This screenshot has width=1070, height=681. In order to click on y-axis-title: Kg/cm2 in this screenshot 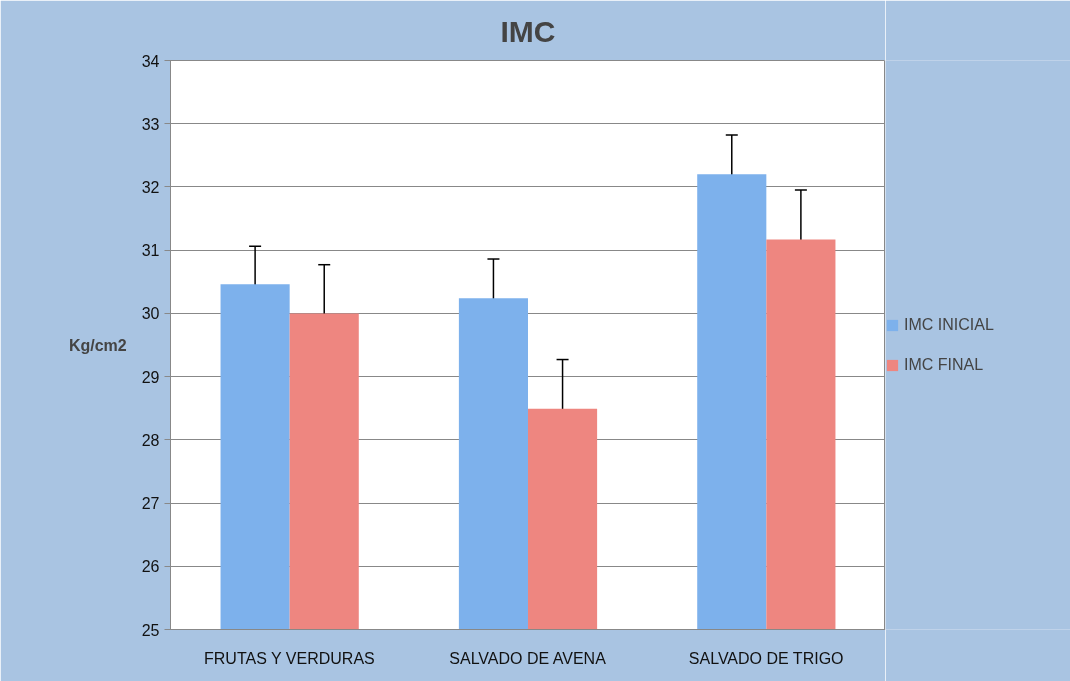, I will do `click(97, 345)`.